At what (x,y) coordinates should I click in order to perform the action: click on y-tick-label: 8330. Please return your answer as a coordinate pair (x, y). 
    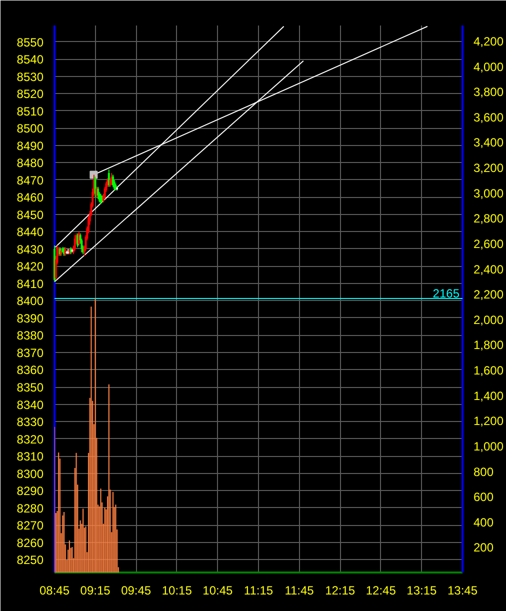
    Looking at the image, I should click on (30, 422).